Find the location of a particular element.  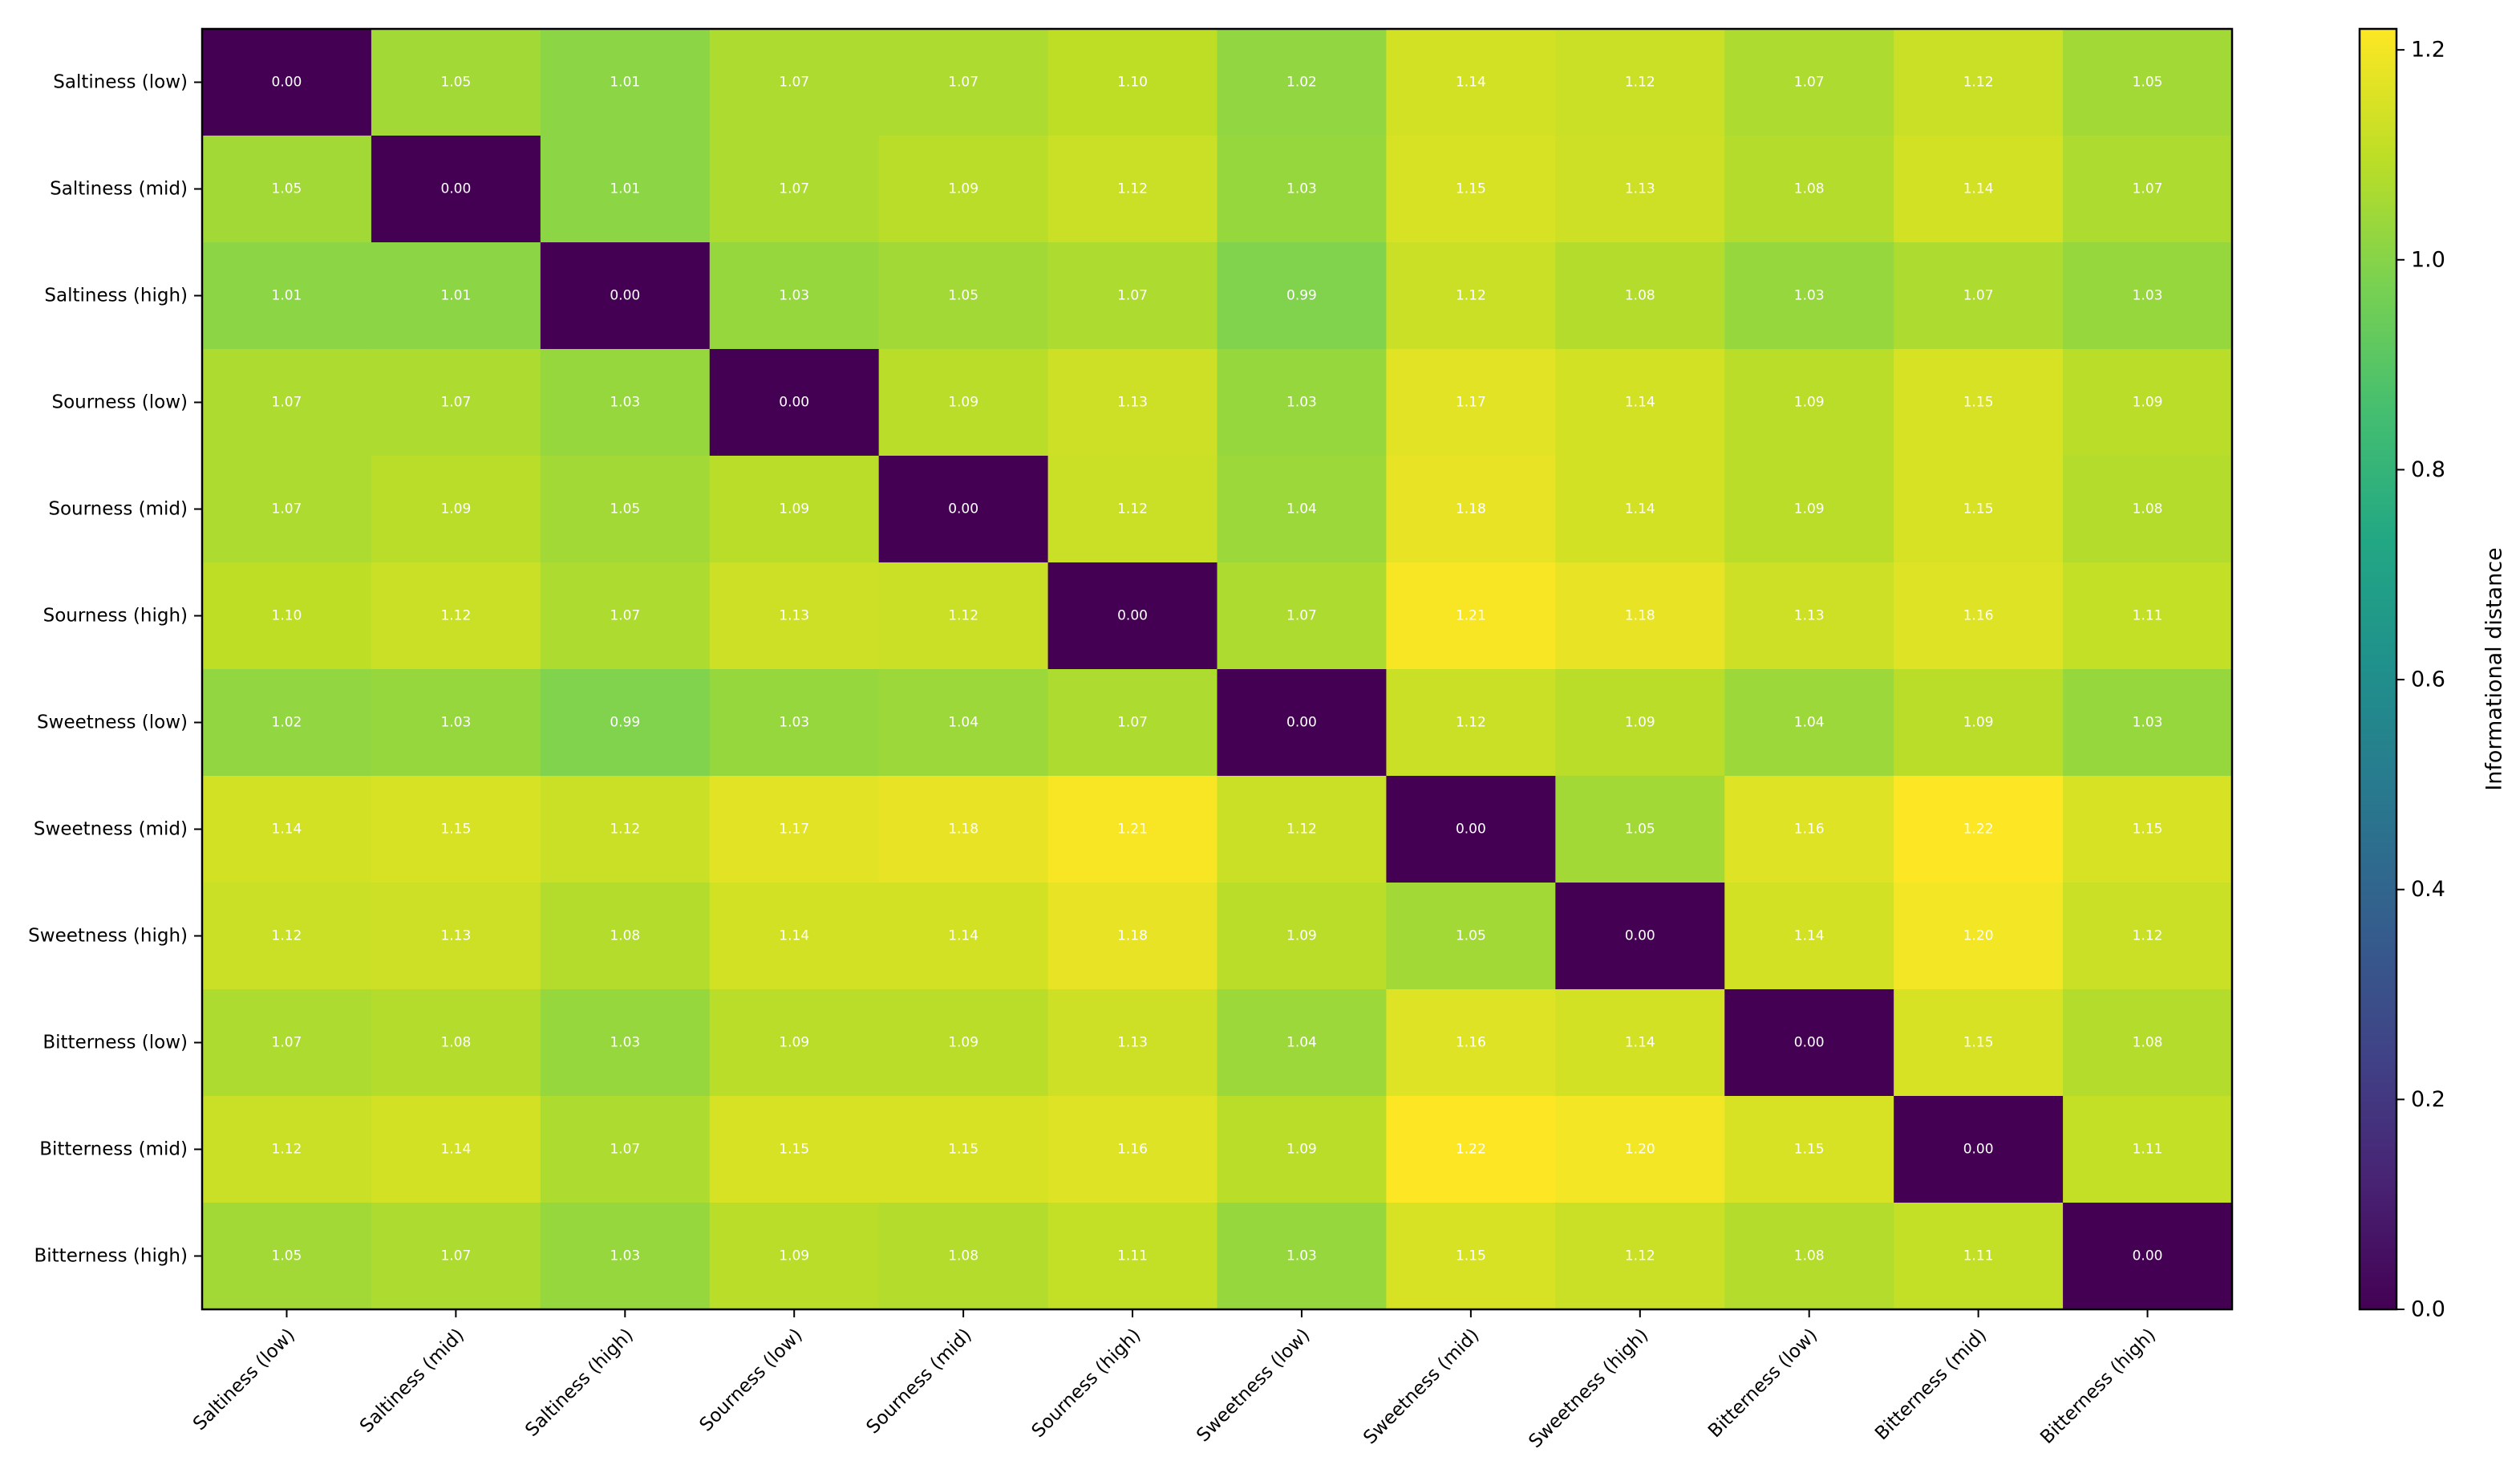

y-tick-label: Saltiness (low) is located at coordinates (120, 82).